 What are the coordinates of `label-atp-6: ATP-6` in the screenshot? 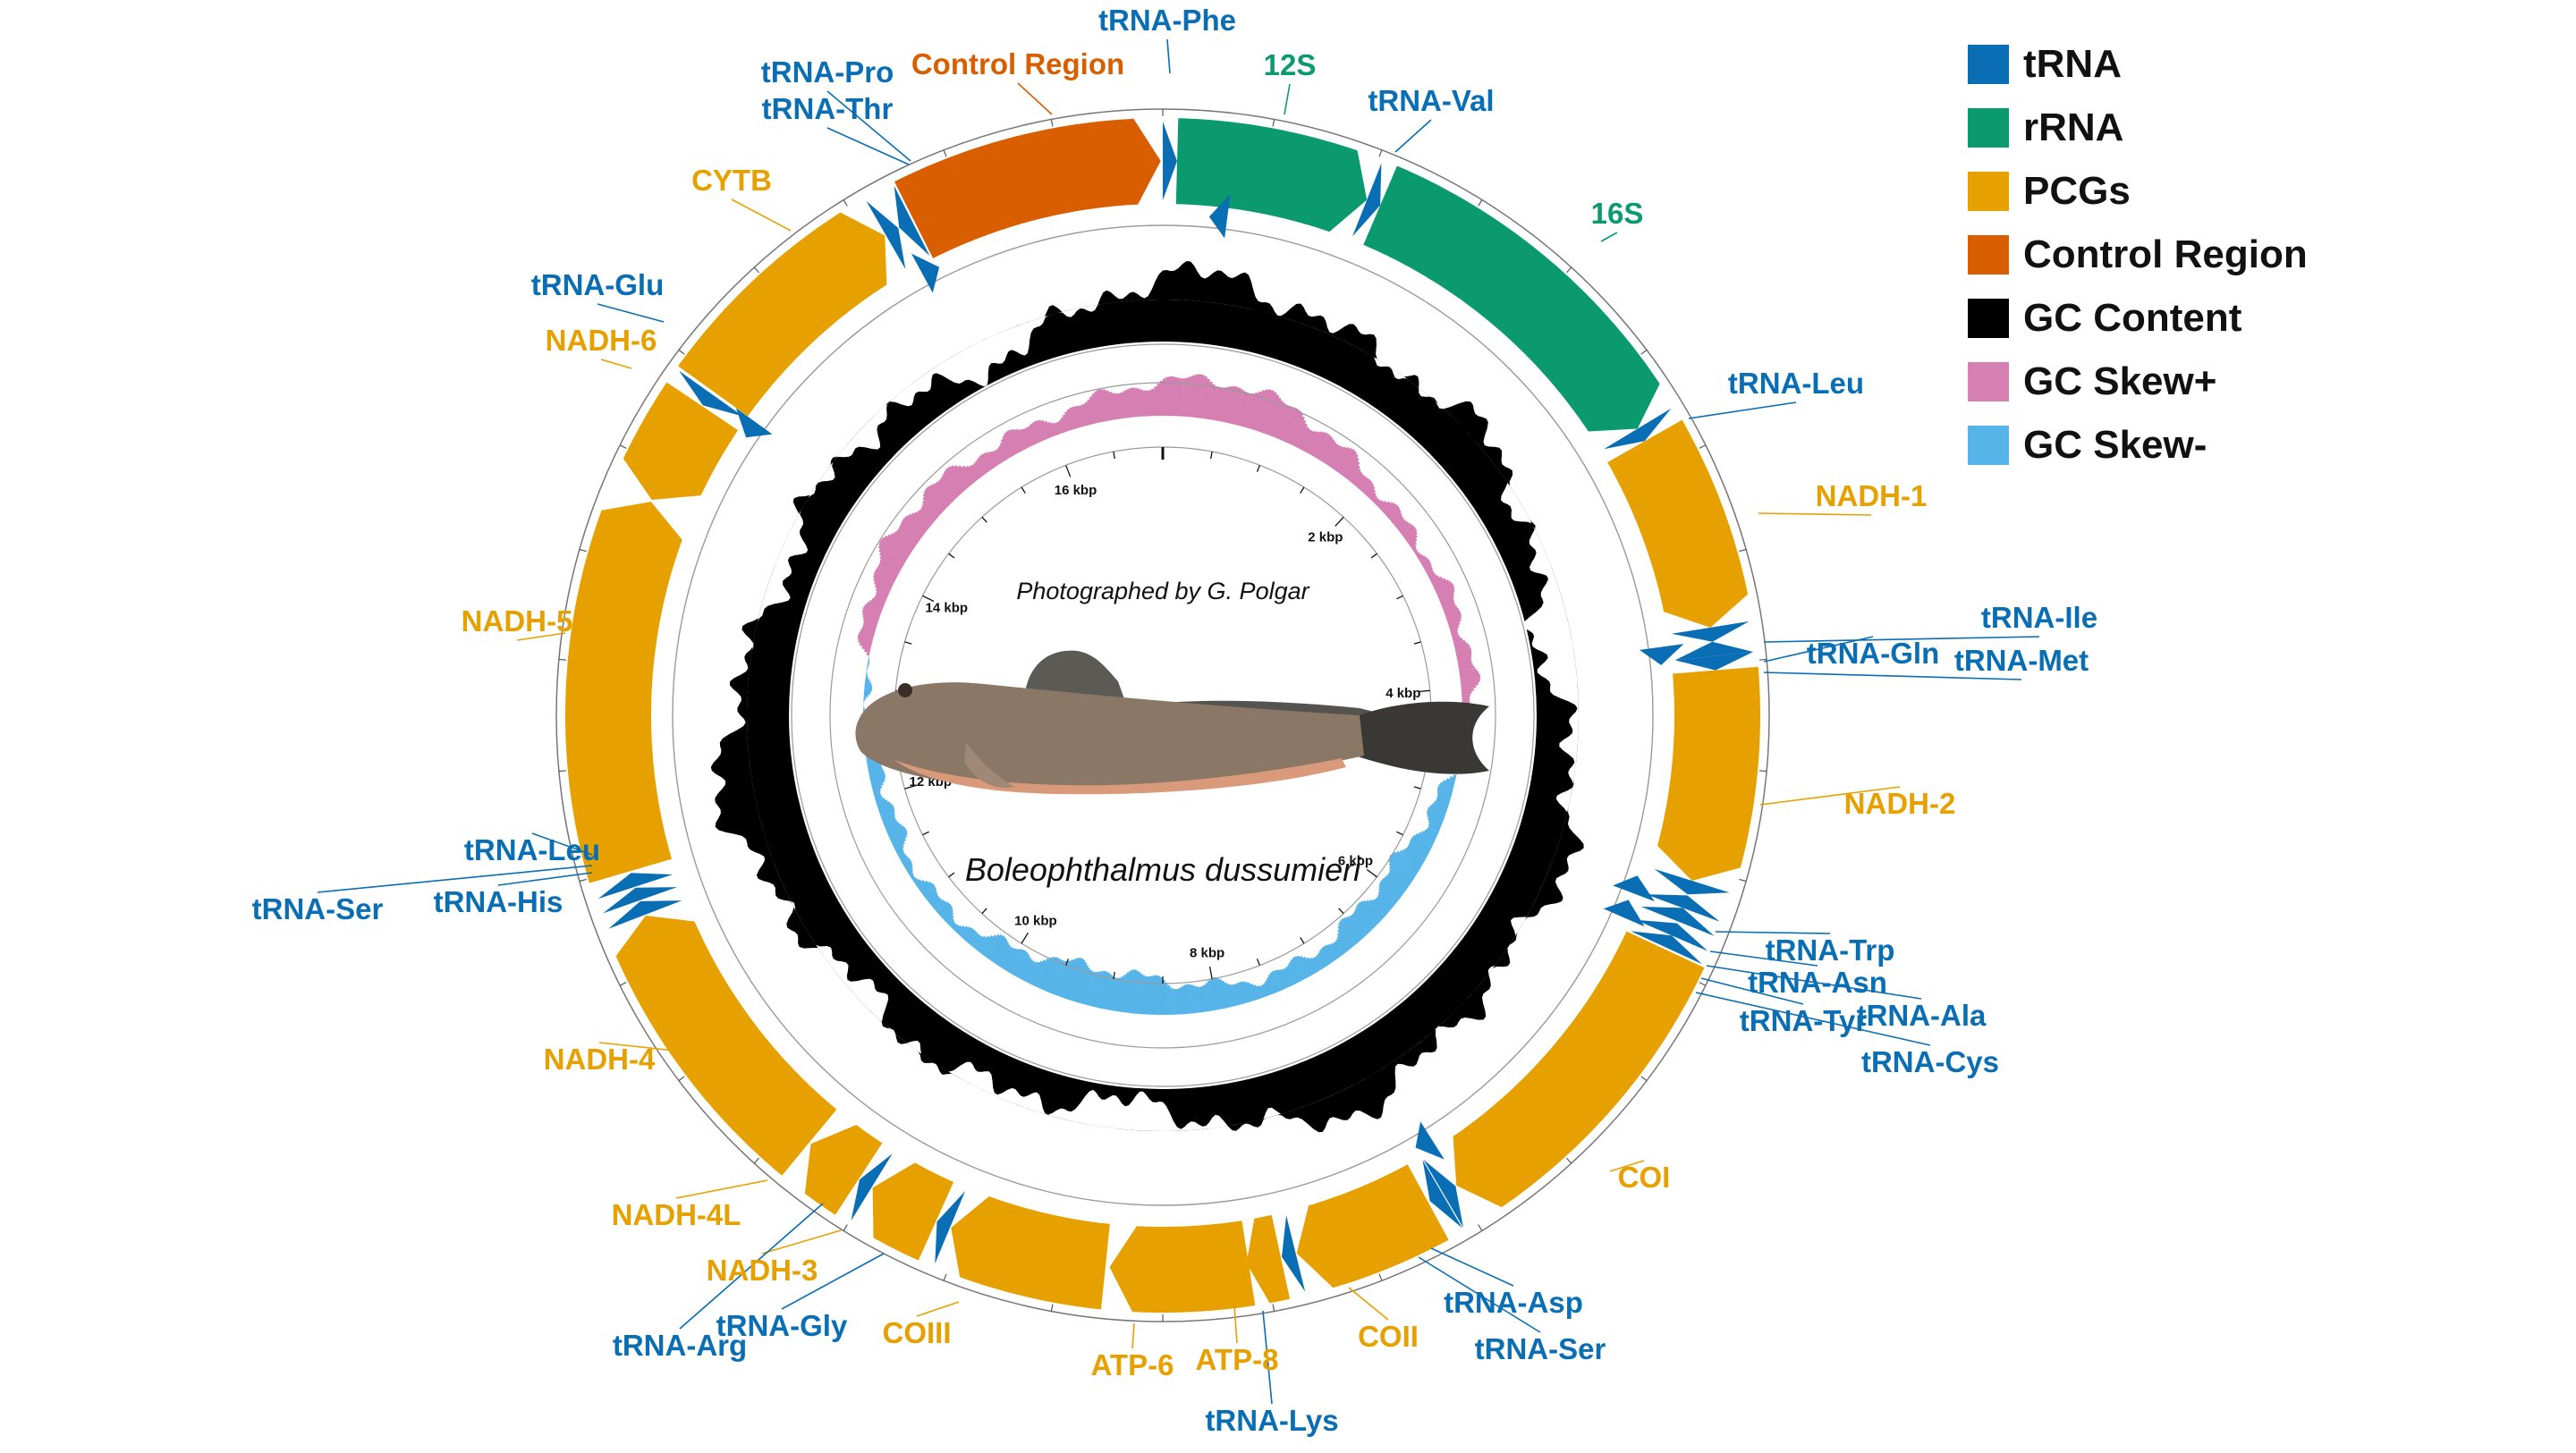 It's located at (1132, 1364).